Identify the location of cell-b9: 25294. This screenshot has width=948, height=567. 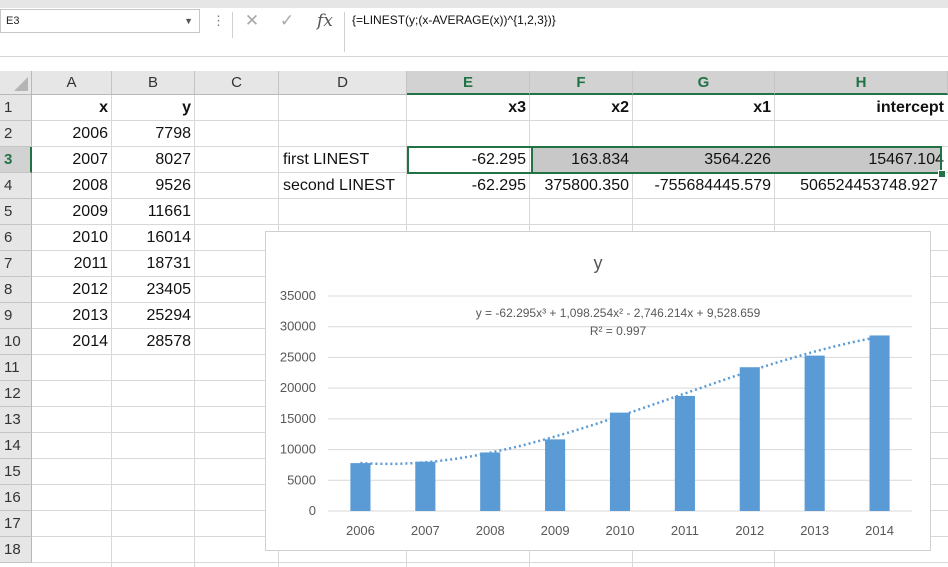
(169, 315).